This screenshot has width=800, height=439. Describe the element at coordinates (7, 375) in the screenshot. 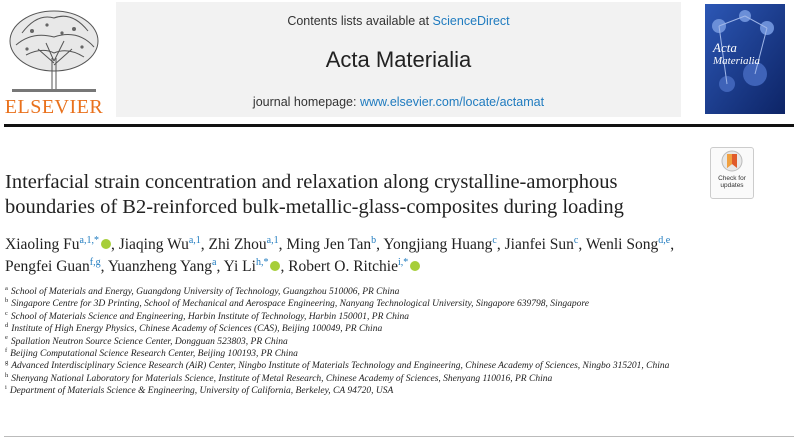

I see `affiliation-key: h` at that location.